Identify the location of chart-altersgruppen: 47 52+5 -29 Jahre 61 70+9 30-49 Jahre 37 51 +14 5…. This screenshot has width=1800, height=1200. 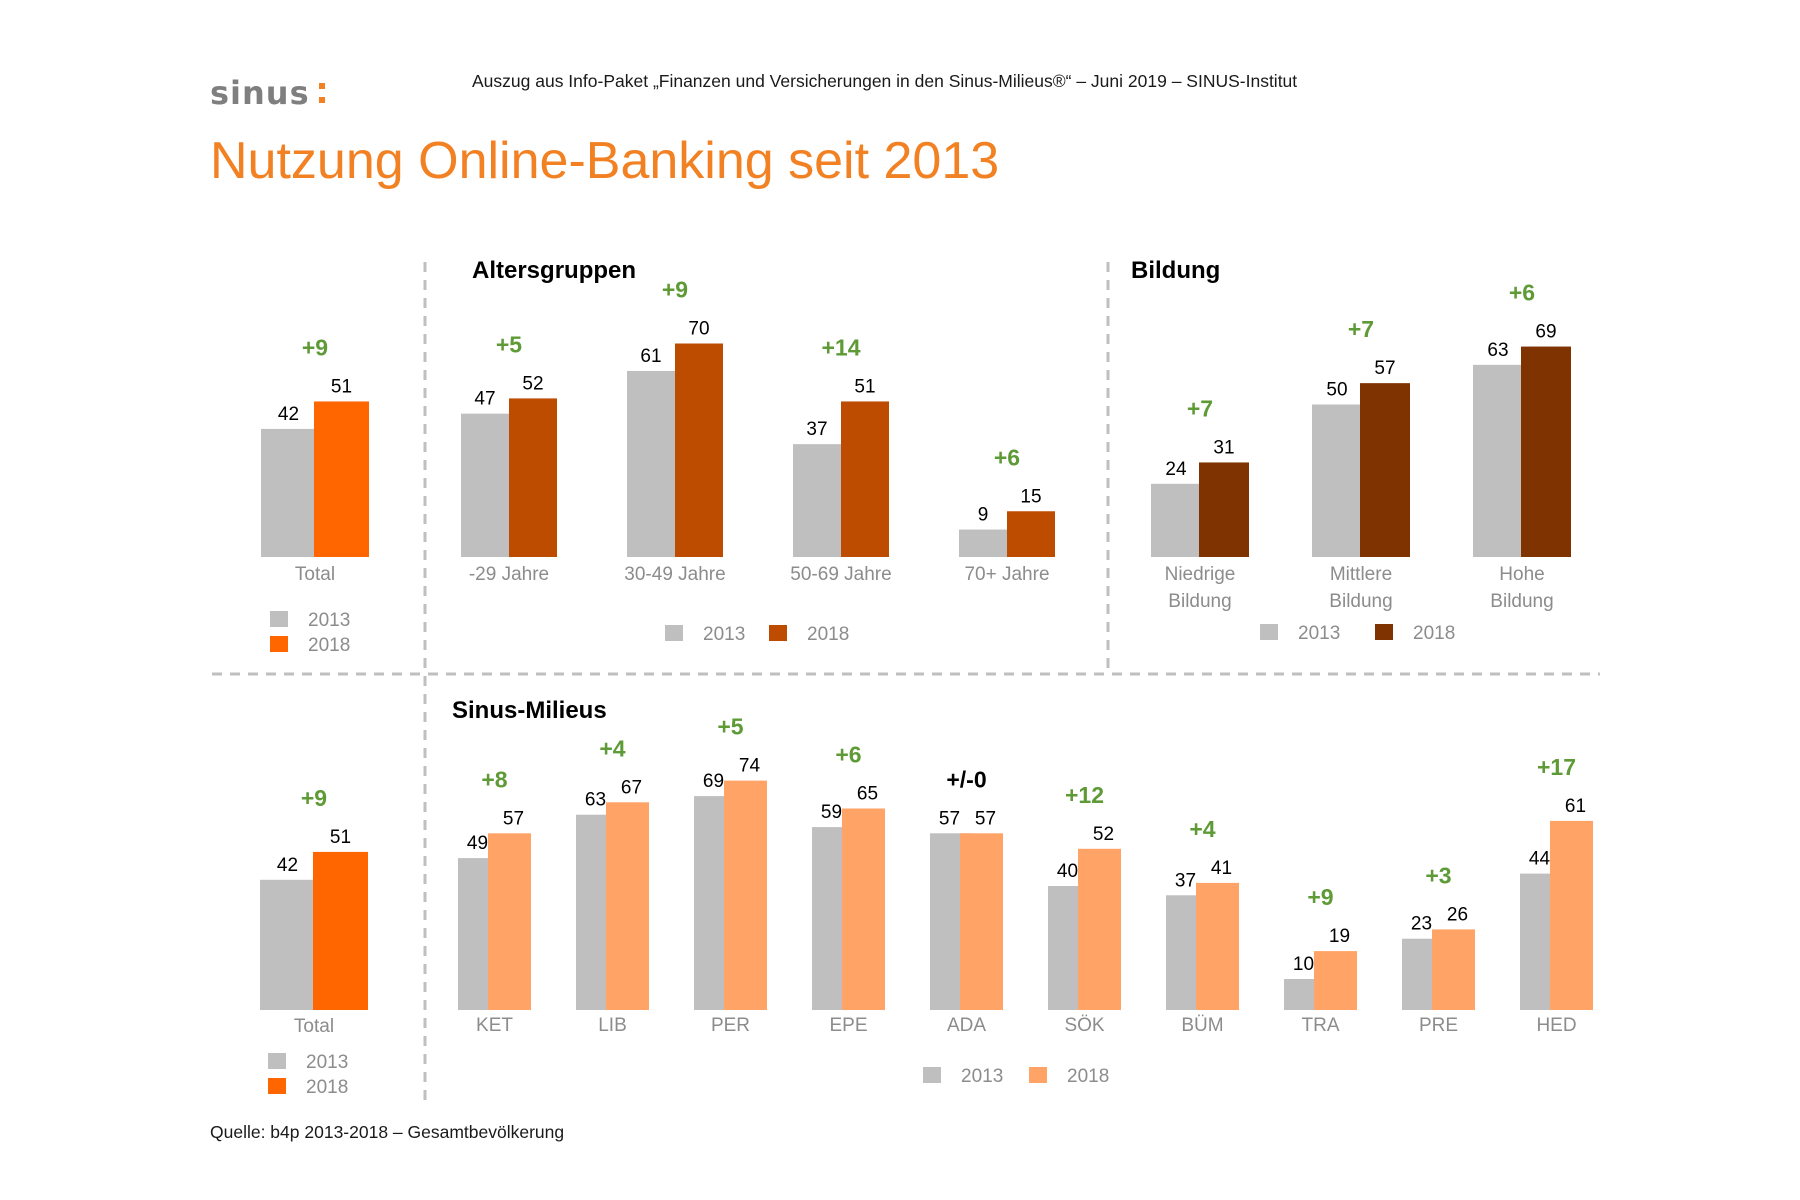
(758, 461).